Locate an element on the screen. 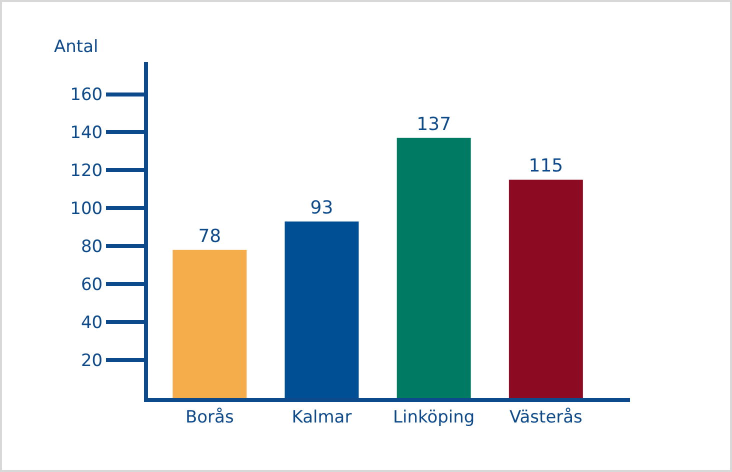  y-tick-label: 140 is located at coordinates (86, 133).